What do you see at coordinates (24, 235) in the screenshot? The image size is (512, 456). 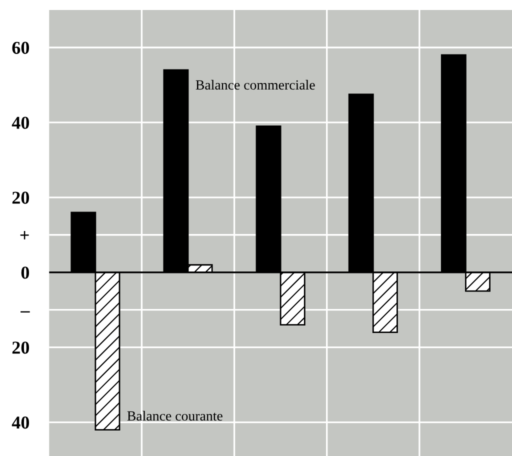 I see `y-tick-label: +` at bounding box center [24, 235].